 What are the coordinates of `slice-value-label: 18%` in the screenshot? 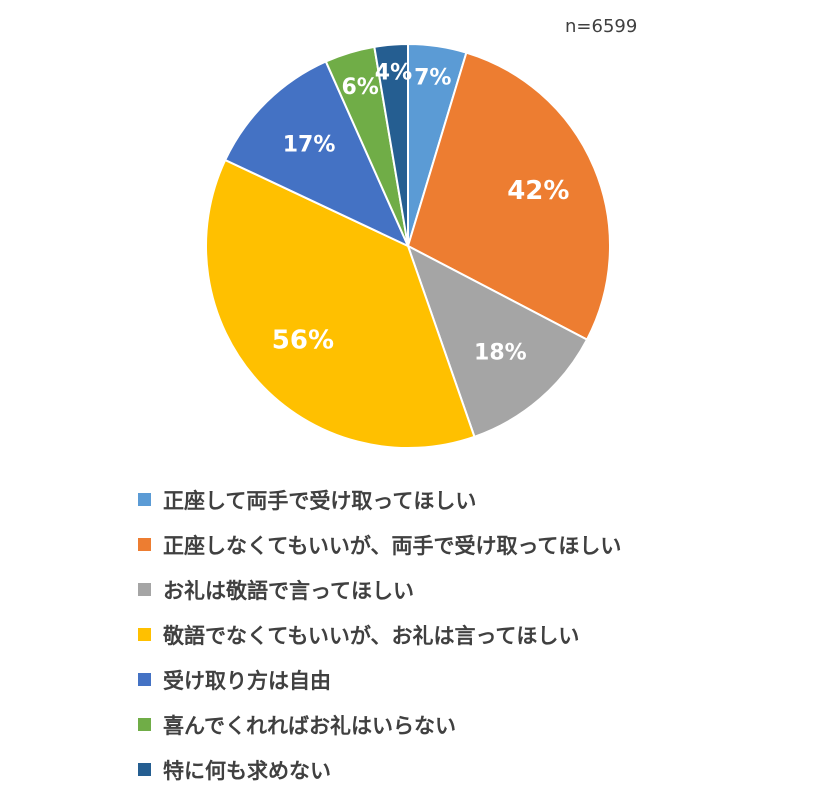 It's located at (500, 353).